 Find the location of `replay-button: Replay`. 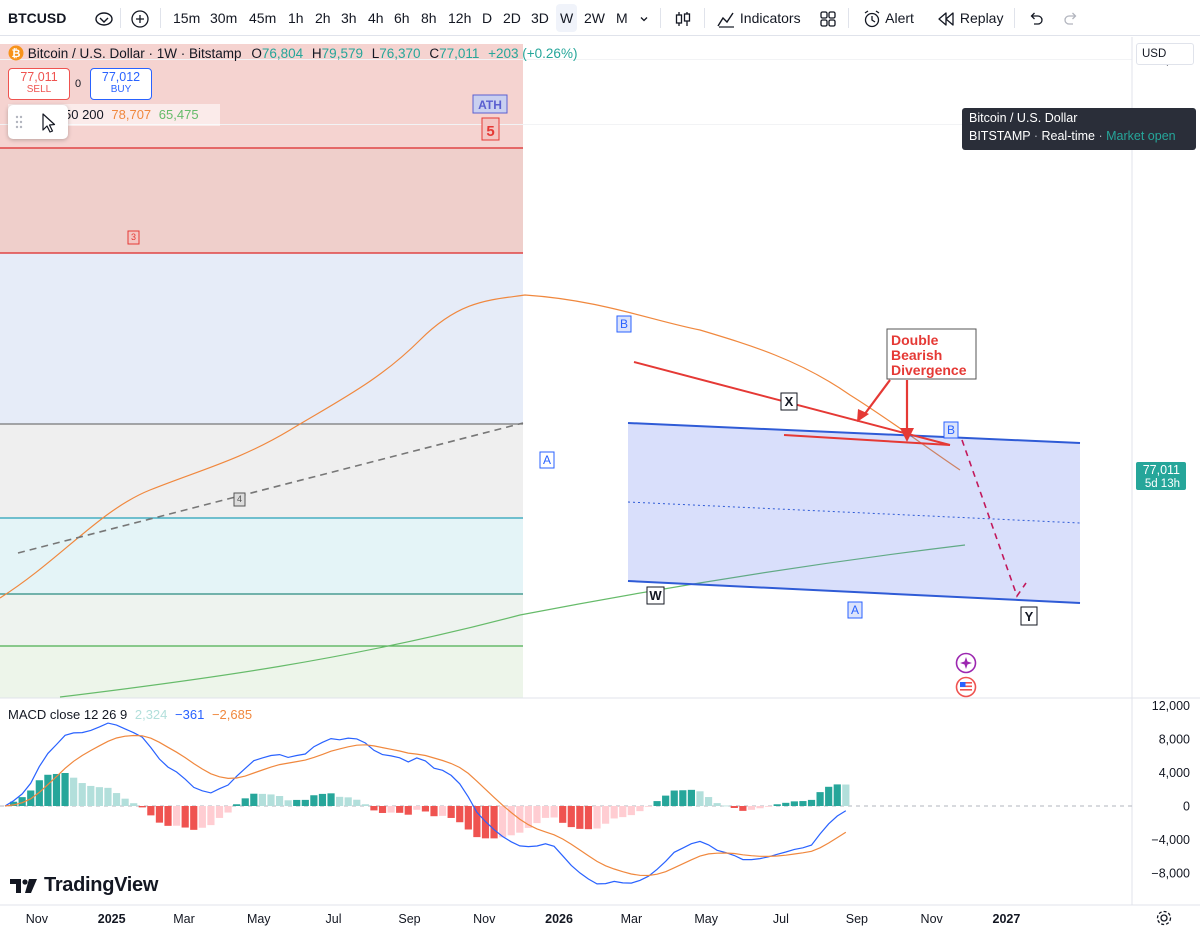

replay-button: Replay is located at coordinates (969, 18).